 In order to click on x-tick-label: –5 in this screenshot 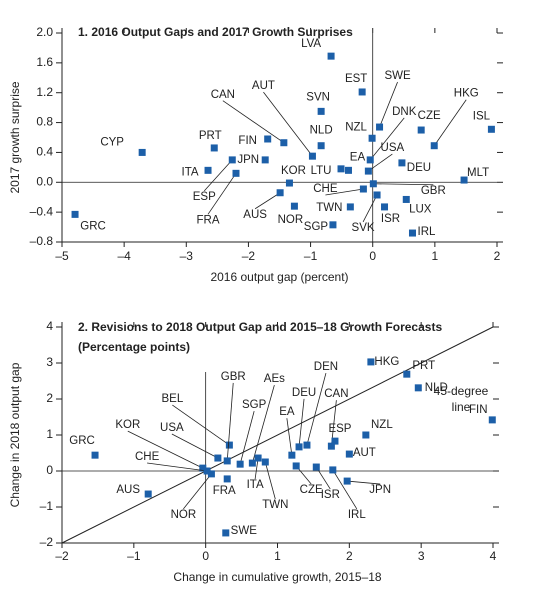, I will do `click(62, 256)`.